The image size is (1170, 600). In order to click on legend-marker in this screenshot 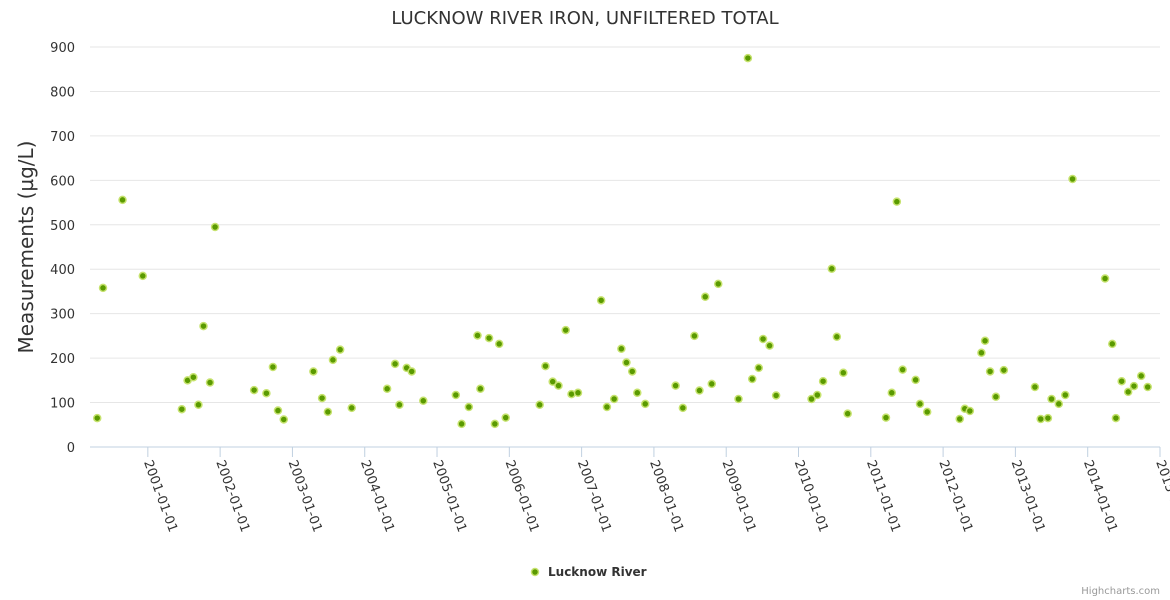, I will do `click(535, 572)`.